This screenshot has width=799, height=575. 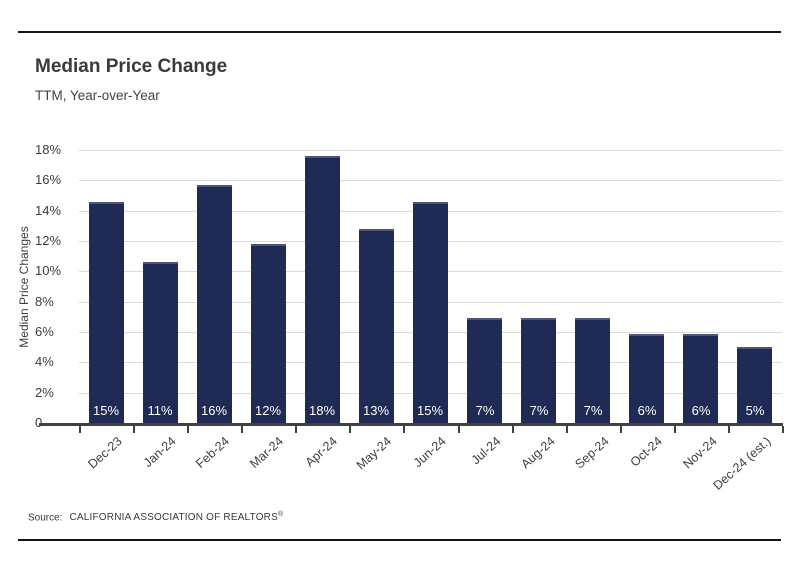 What do you see at coordinates (647, 452) in the screenshot?
I see `x-tick-label: Oct-24` at bounding box center [647, 452].